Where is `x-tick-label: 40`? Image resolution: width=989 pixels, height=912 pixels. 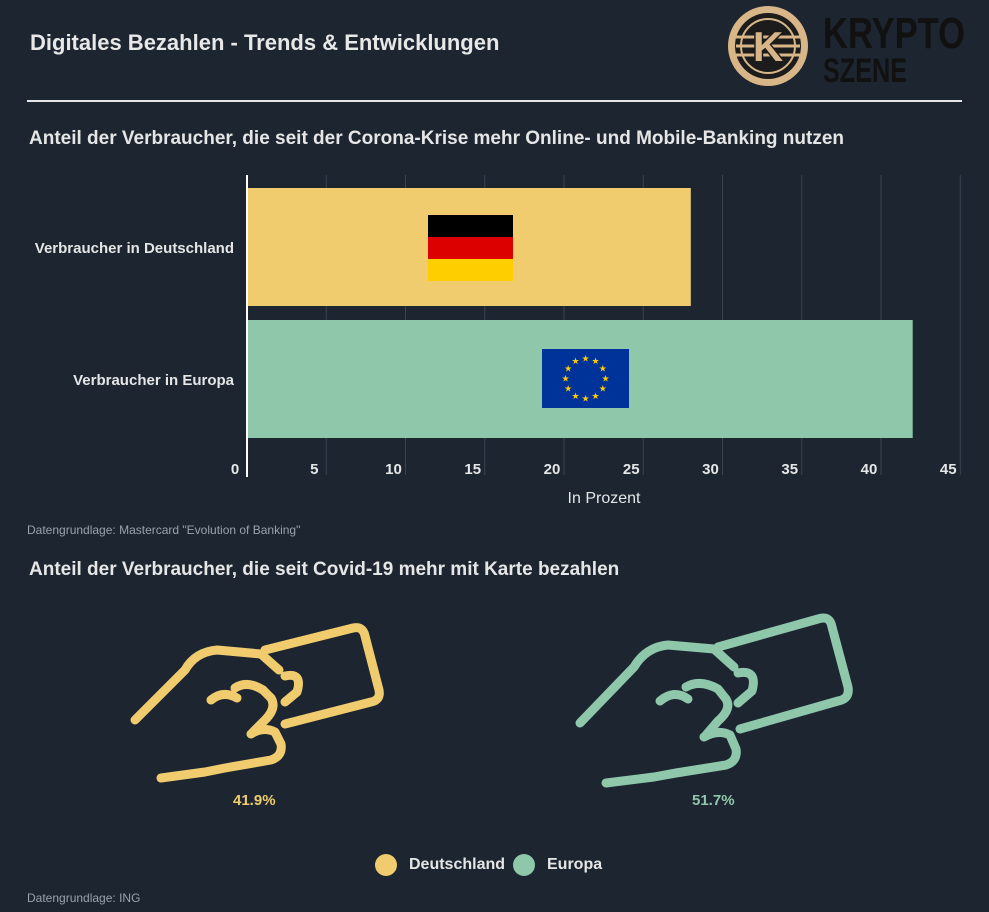 x-tick-label: 40 is located at coordinates (869, 469).